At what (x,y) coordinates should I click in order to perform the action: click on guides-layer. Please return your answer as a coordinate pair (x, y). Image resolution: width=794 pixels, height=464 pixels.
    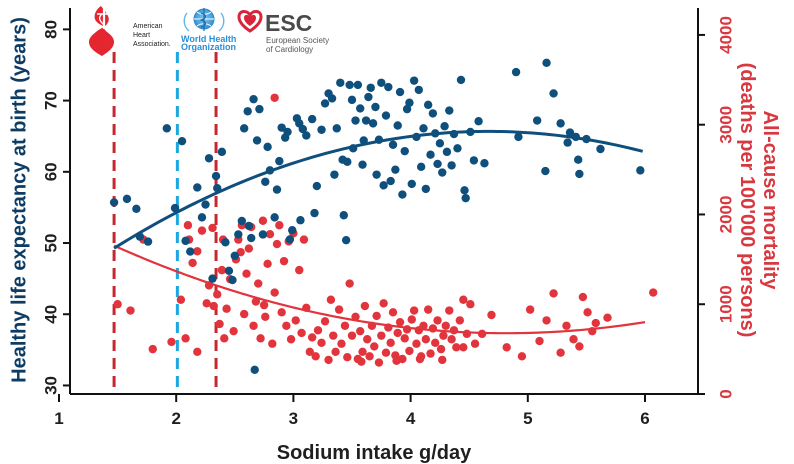
    Looking at the image, I should click on (165, 223).